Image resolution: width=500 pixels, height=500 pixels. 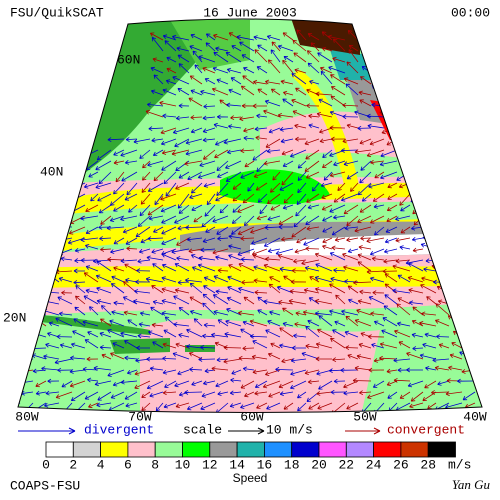 What do you see at coordinates (210, 464) in the screenshot?
I see `colorbar-tick-label: 12` at bounding box center [210, 464].